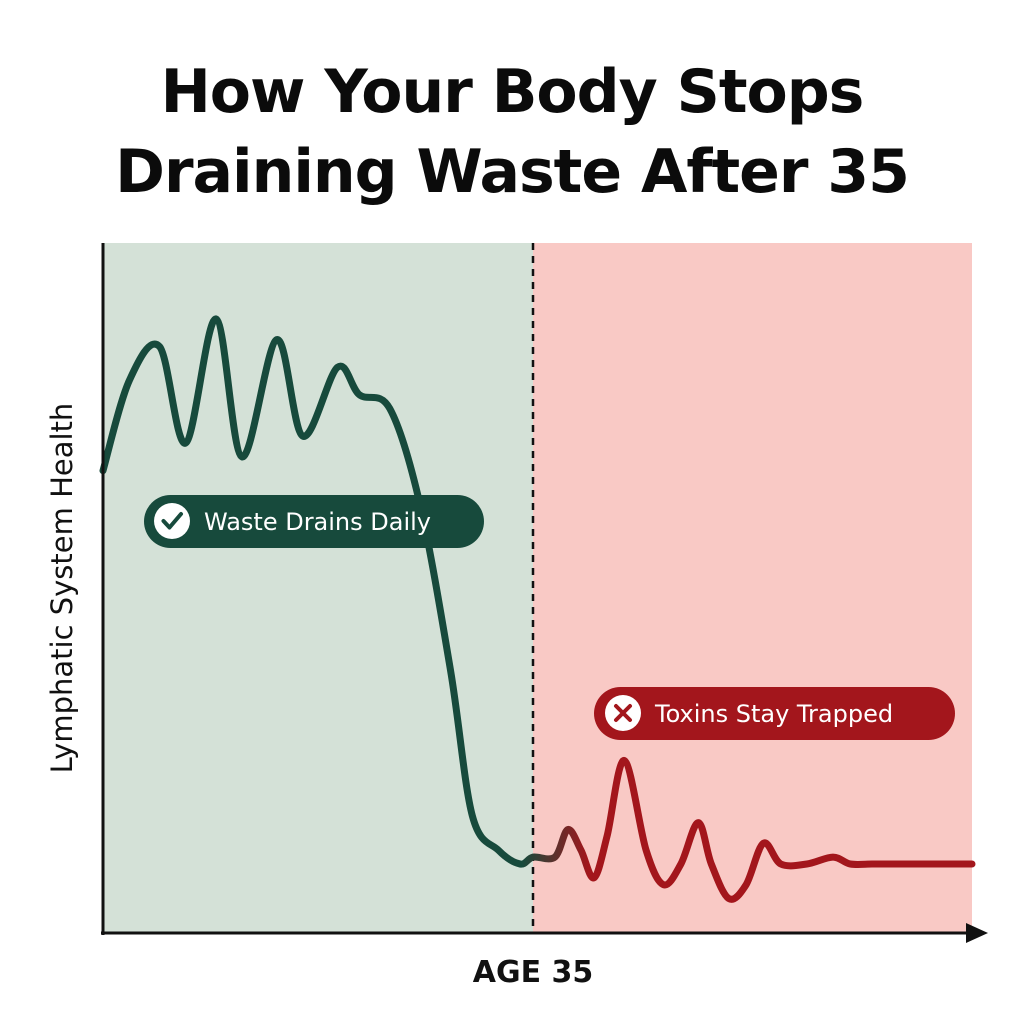  Describe the element at coordinates (512, 92) in the screenshot. I see `title-line-1: How Your Body Stops` at that location.